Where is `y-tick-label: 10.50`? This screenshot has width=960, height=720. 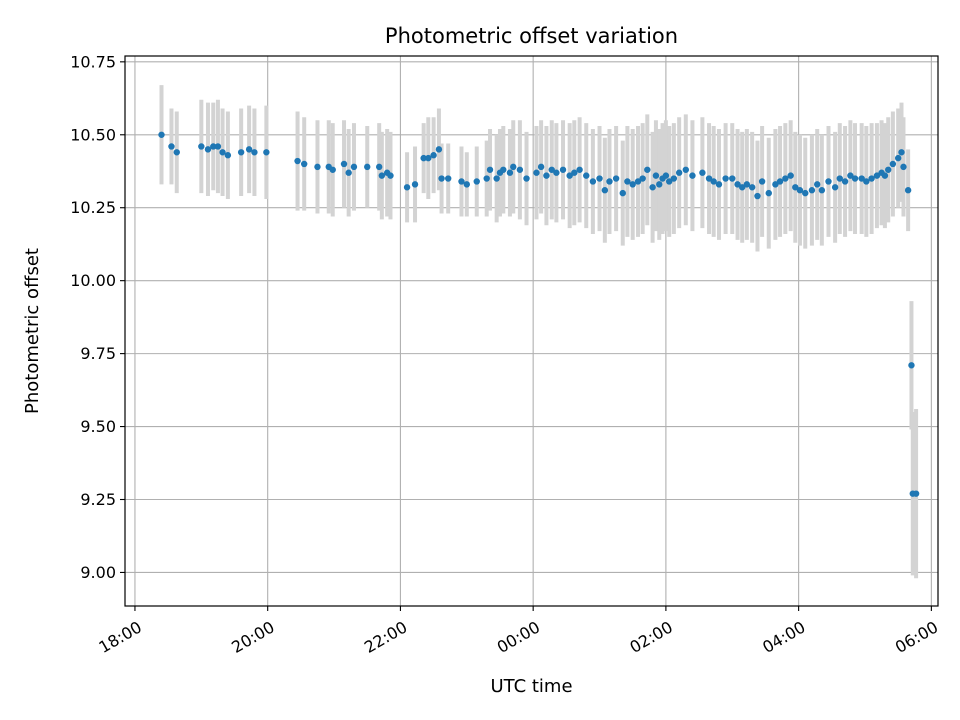 y-tick-label: 10.50 is located at coordinates (93, 134).